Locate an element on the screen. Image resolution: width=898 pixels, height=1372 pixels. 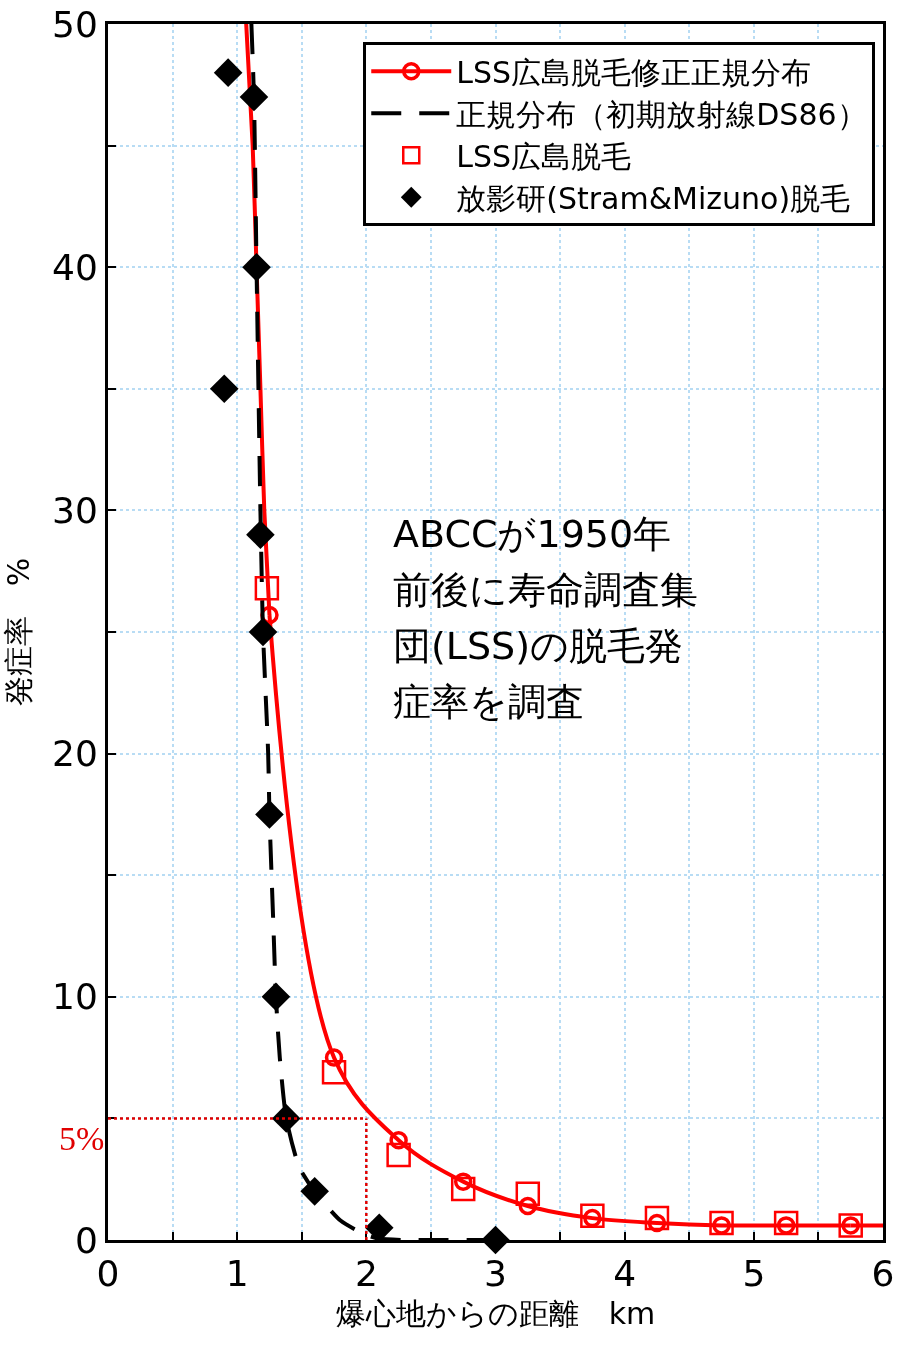
y-tick-label: 10 is located at coordinates (74, 997).